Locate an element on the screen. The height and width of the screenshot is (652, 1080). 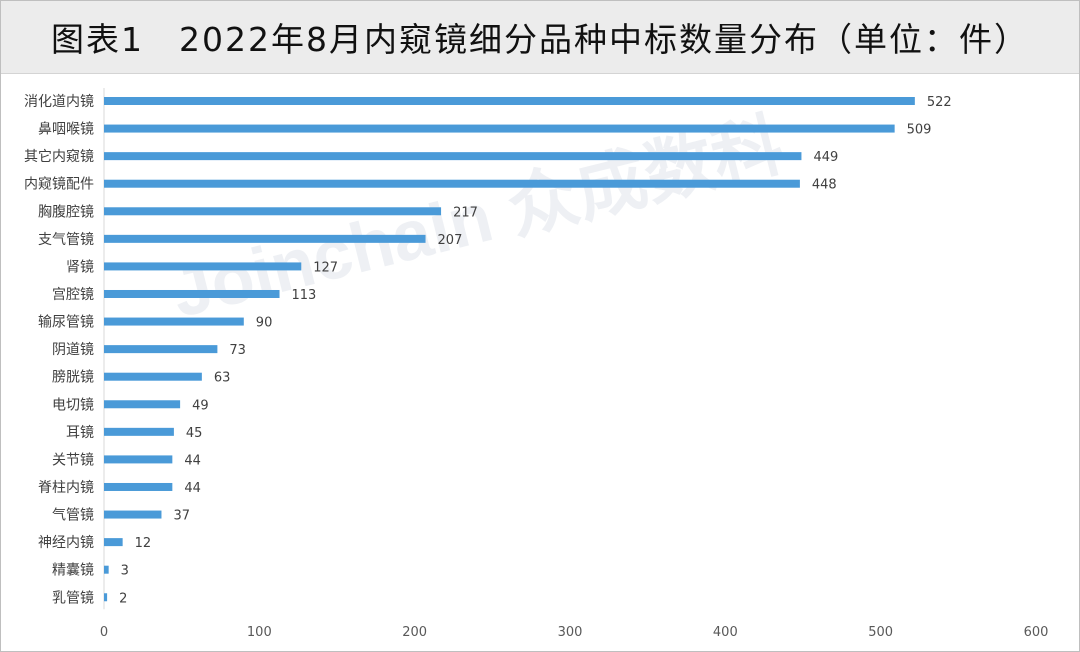
data-label: 509 is located at coordinates (919, 130).